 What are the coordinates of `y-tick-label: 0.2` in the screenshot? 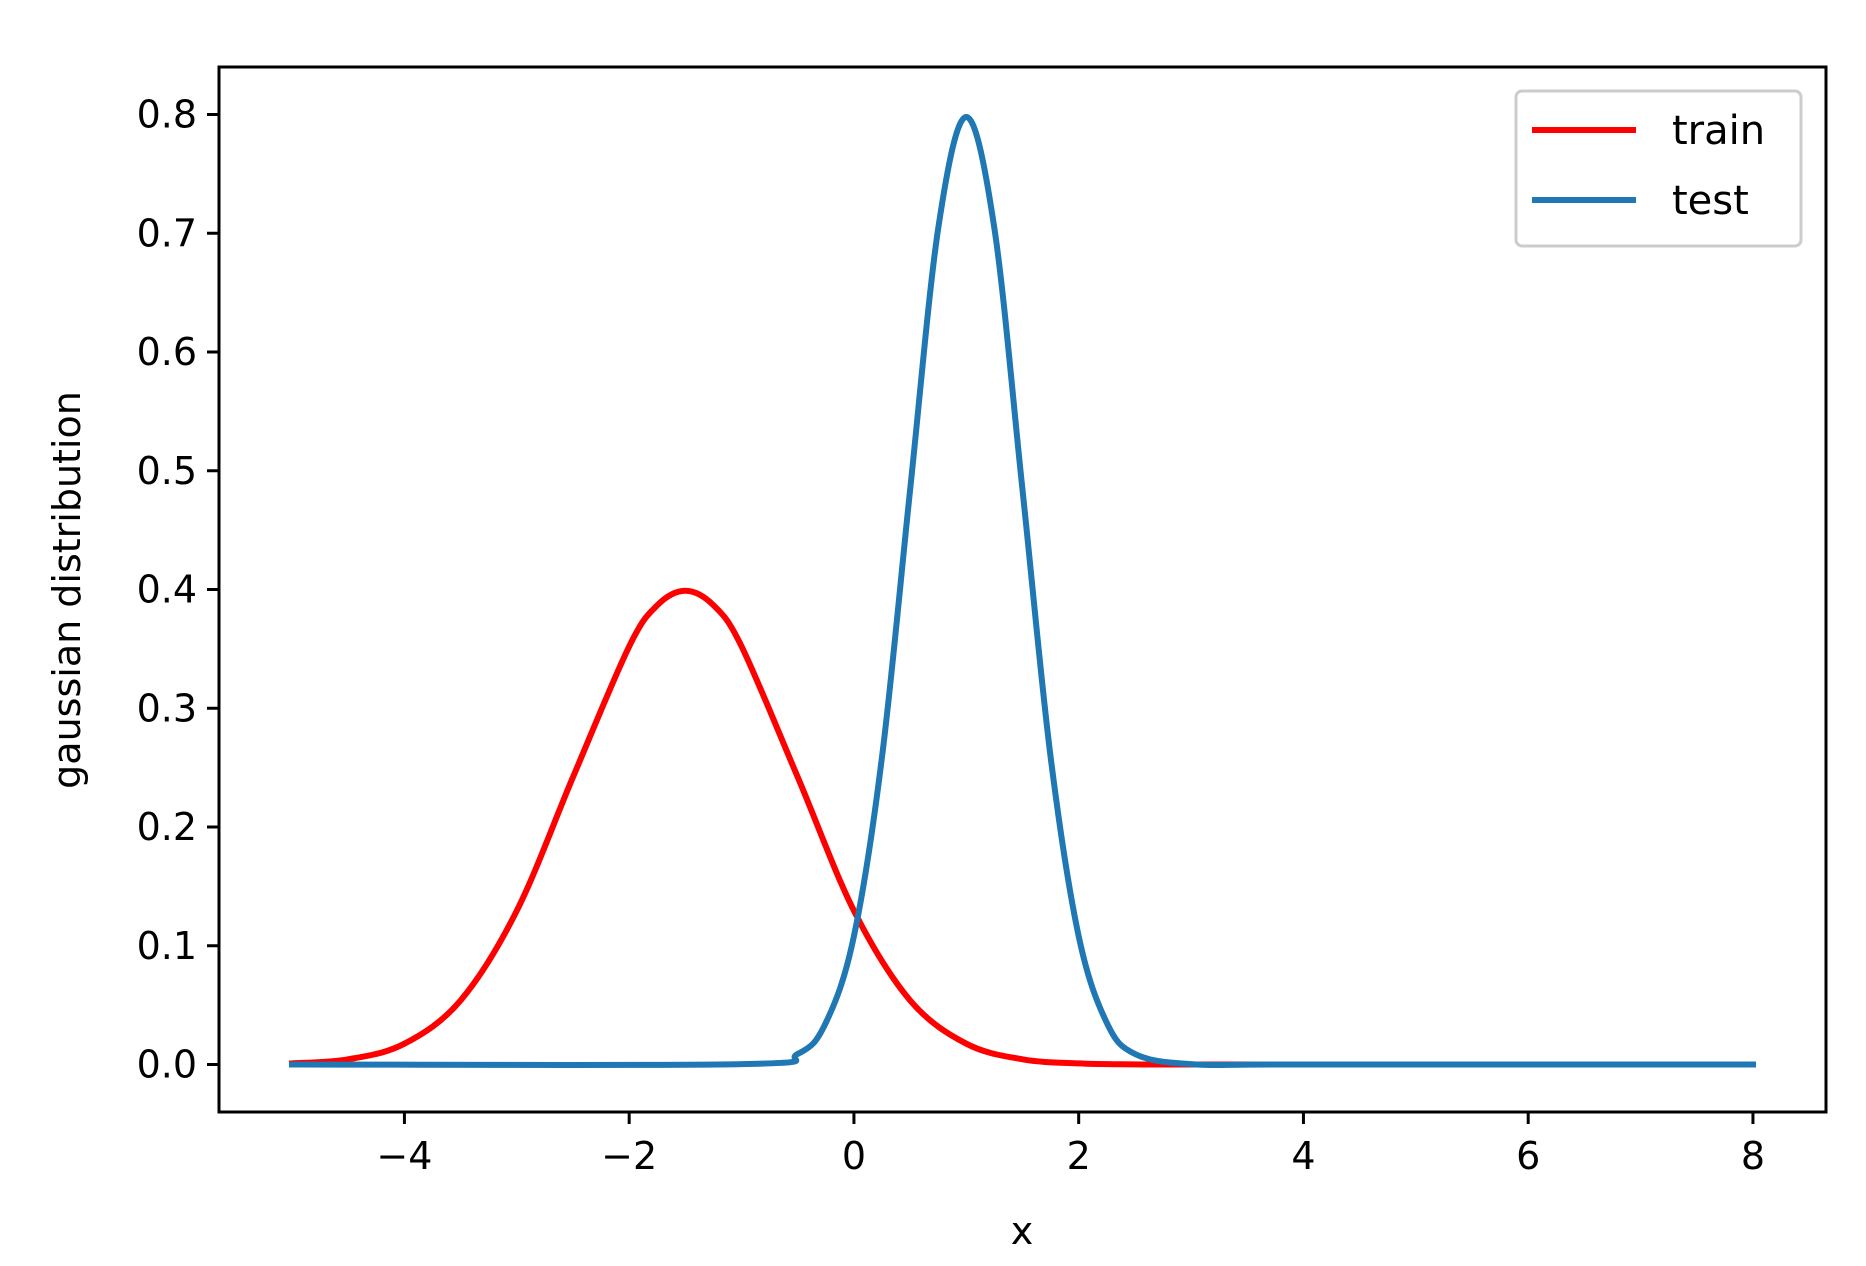 It's located at (167, 827).